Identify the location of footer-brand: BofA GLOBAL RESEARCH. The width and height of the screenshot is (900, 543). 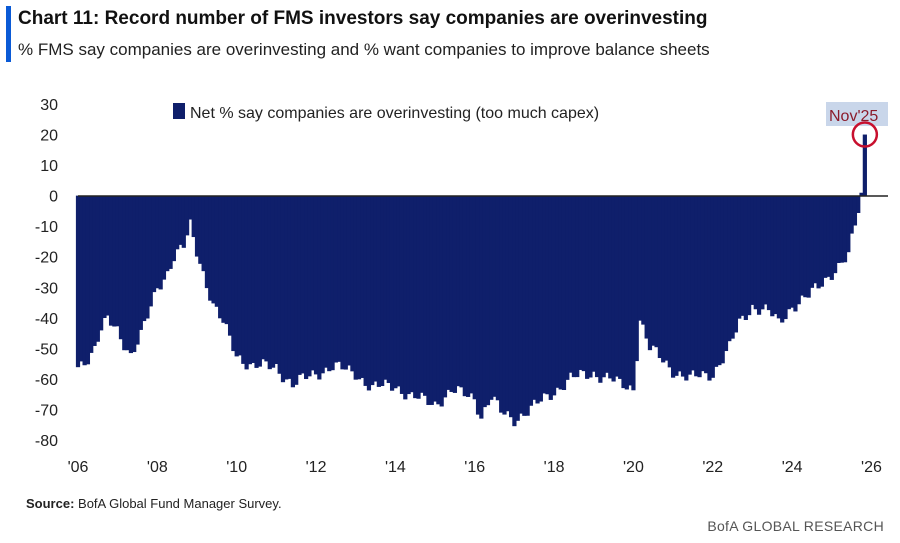
(795, 526).